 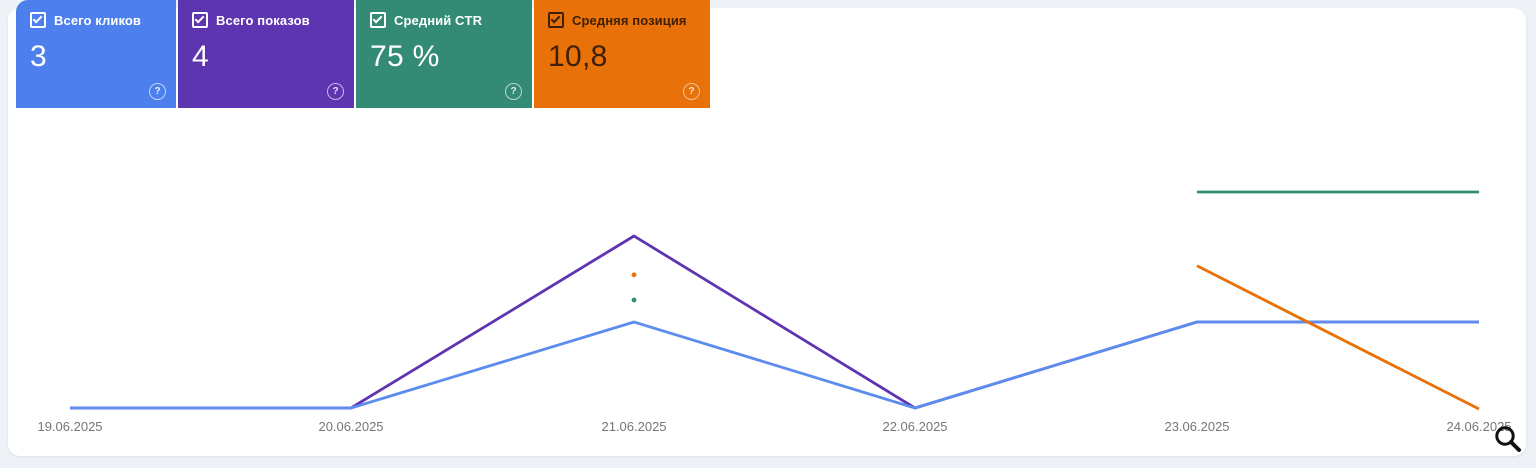 What do you see at coordinates (438, 20) in the screenshot?
I see `card-label: Средний CTR` at bounding box center [438, 20].